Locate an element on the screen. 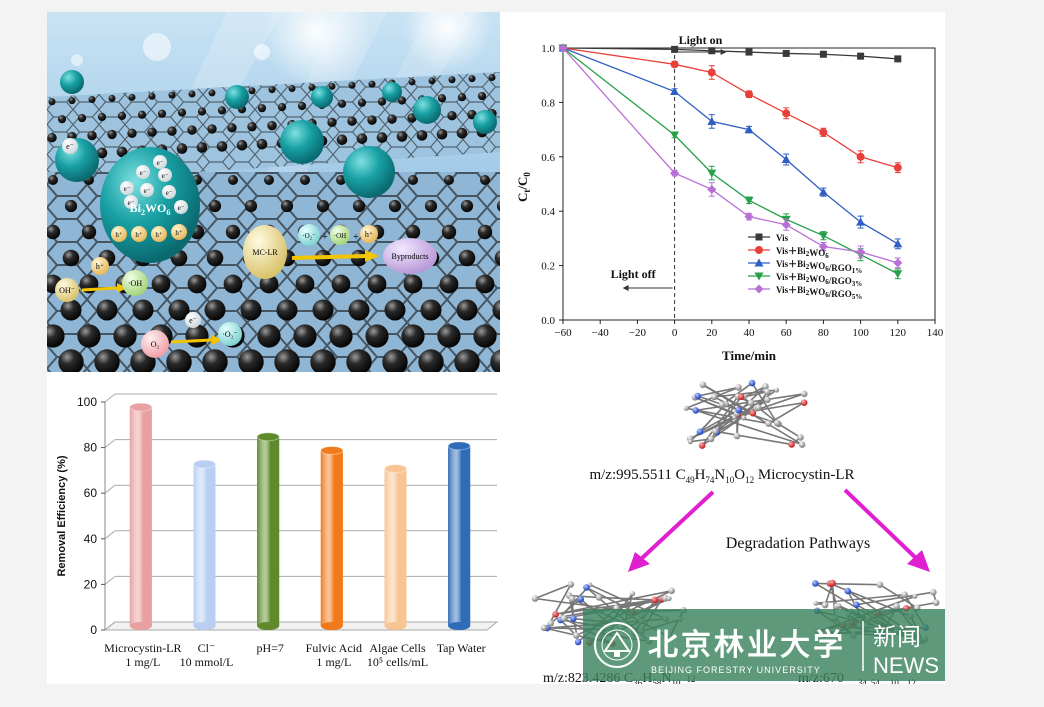  x-tick-label: −60 is located at coordinates (563, 333).